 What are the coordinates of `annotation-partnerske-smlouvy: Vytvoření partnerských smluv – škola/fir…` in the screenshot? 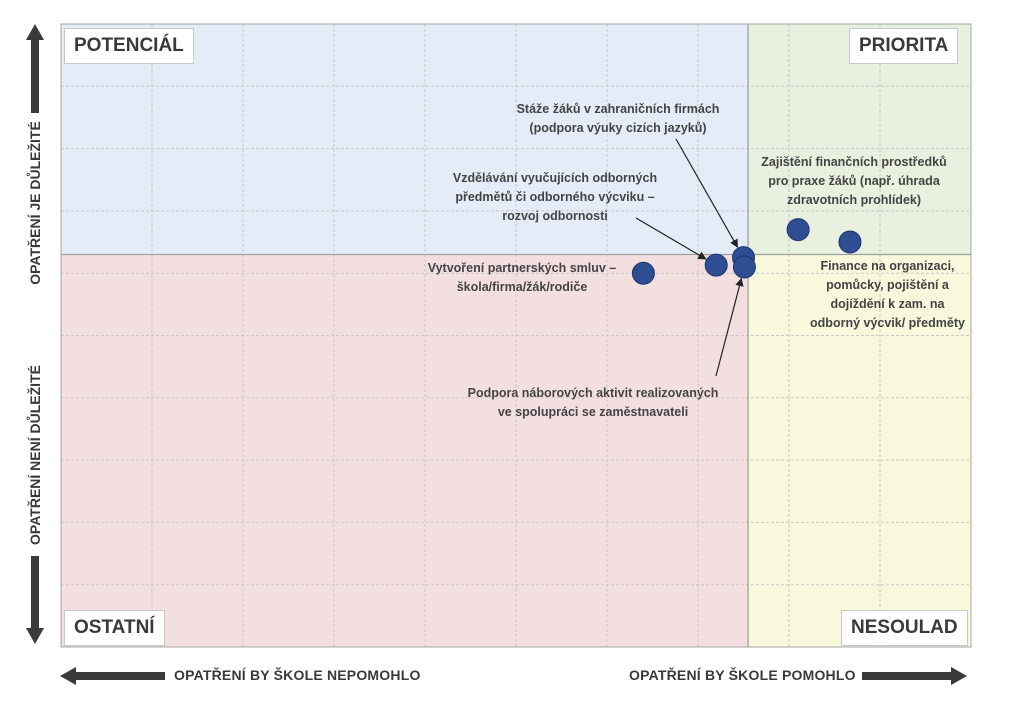 It's located at (522, 277).